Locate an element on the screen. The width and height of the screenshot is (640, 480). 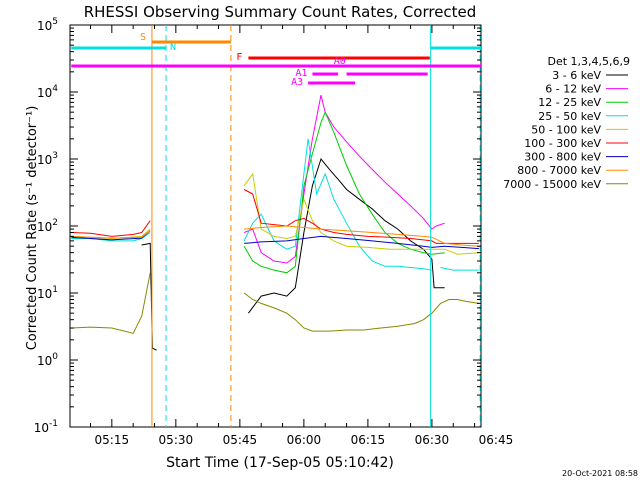
annotation-label: A0 is located at coordinates (340, 61).